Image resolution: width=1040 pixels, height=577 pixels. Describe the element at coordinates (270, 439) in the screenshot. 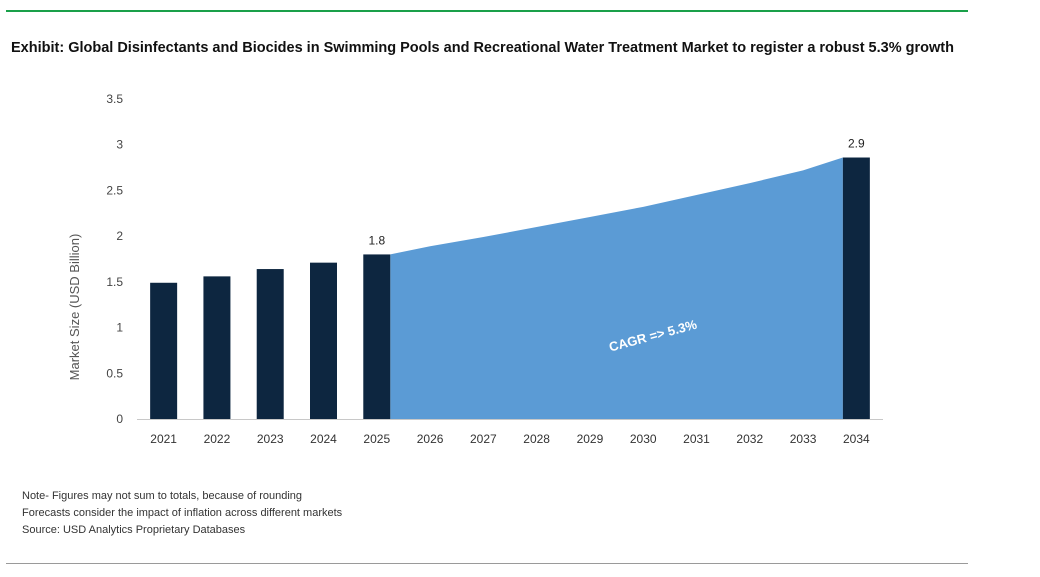

I see `x-tick-label: 2023` at that location.